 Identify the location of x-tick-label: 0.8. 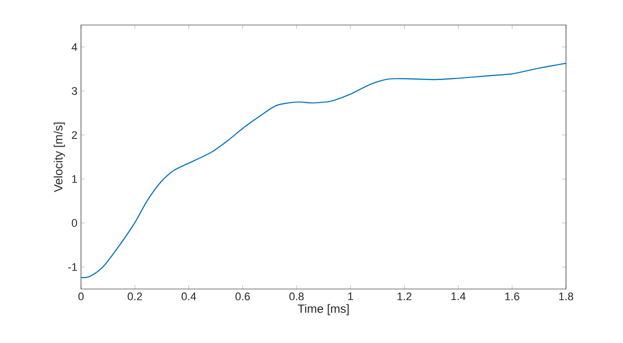
(296, 296).